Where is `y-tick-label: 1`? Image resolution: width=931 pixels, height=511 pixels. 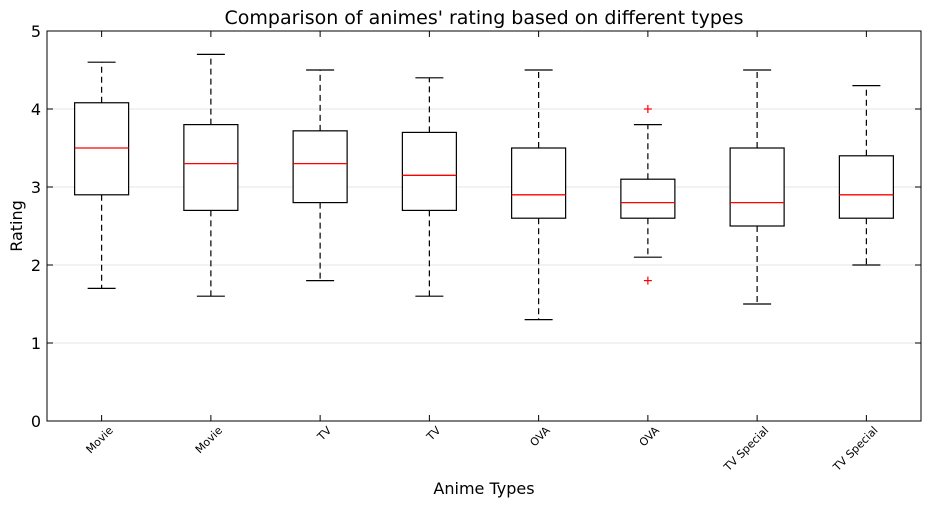
y-tick-label: 1 is located at coordinates (36, 343).